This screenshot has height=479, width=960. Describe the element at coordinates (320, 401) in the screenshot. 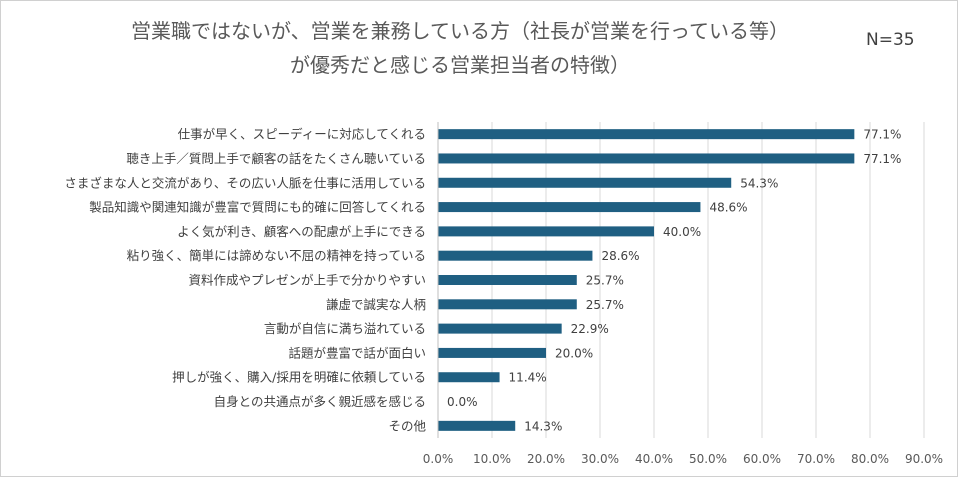

I see `category-label: 自身との共通点が多く親近感を感じる` at that location.